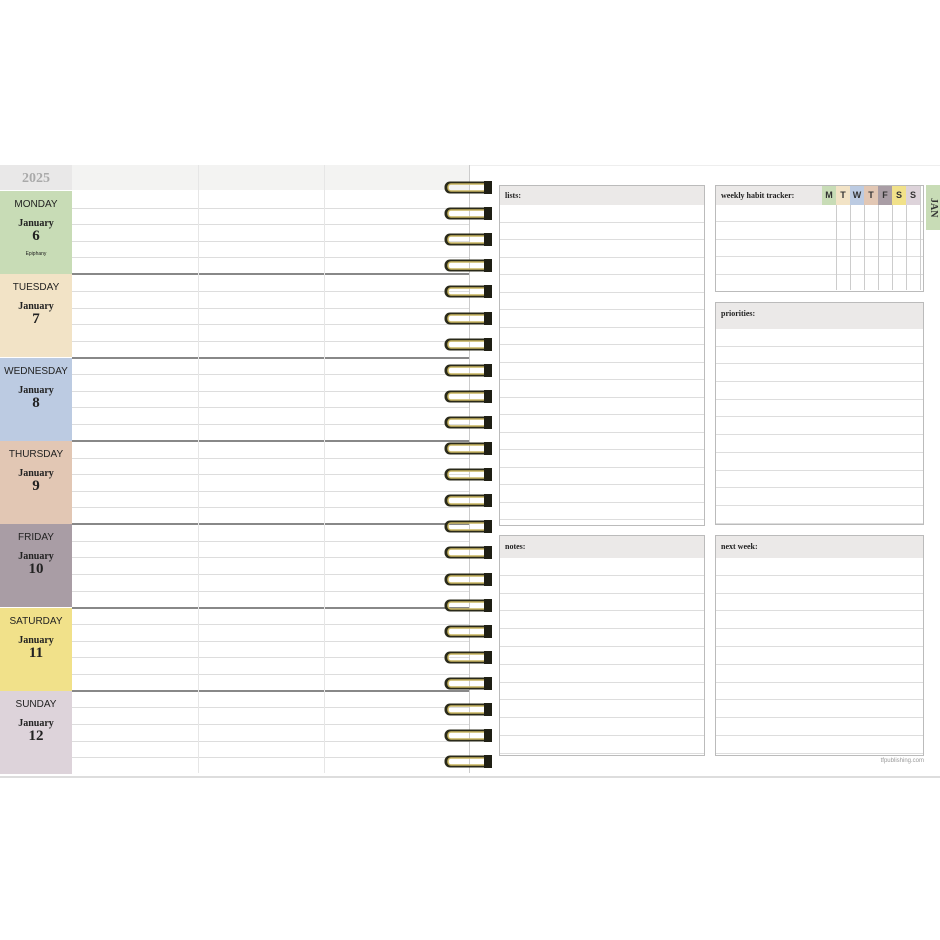 This screenshot has height=940, width=940. Describe the element at coordinates (36, 319) in the screenshot. I see `day-date: 7` at that location.